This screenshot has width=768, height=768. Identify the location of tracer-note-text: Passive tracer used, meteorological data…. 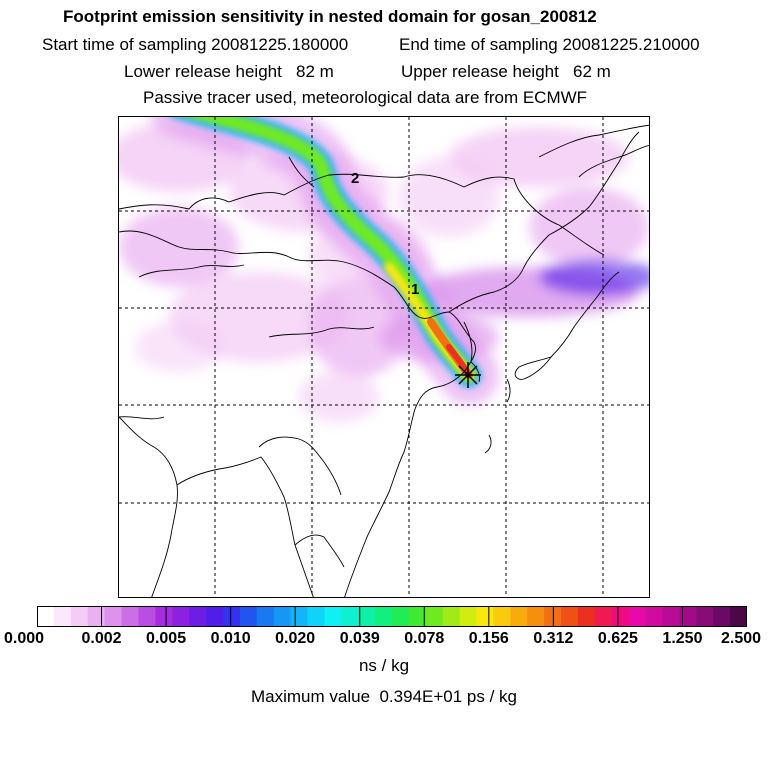
(365, 97).